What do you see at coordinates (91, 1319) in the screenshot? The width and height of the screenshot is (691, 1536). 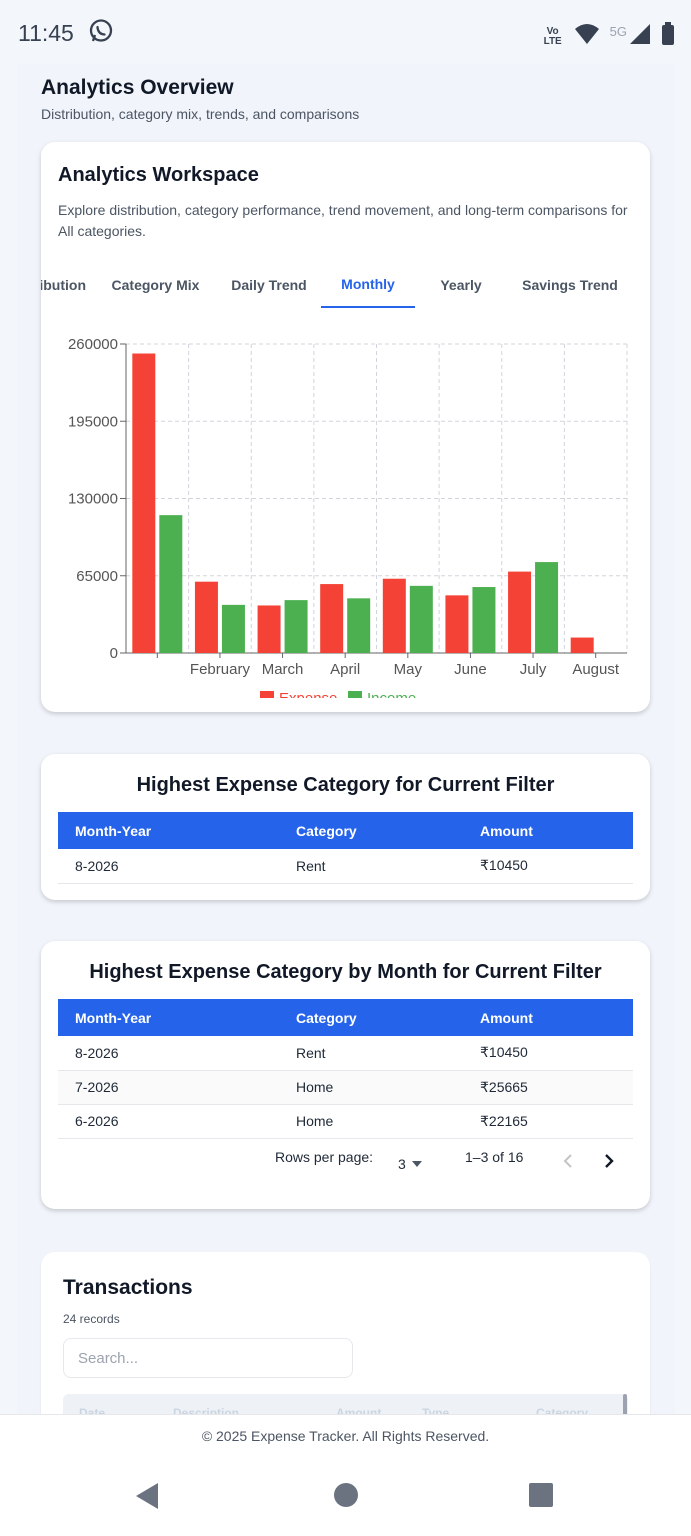 I see `transactions-count: 24 records` at bounding box center [91, 1319].